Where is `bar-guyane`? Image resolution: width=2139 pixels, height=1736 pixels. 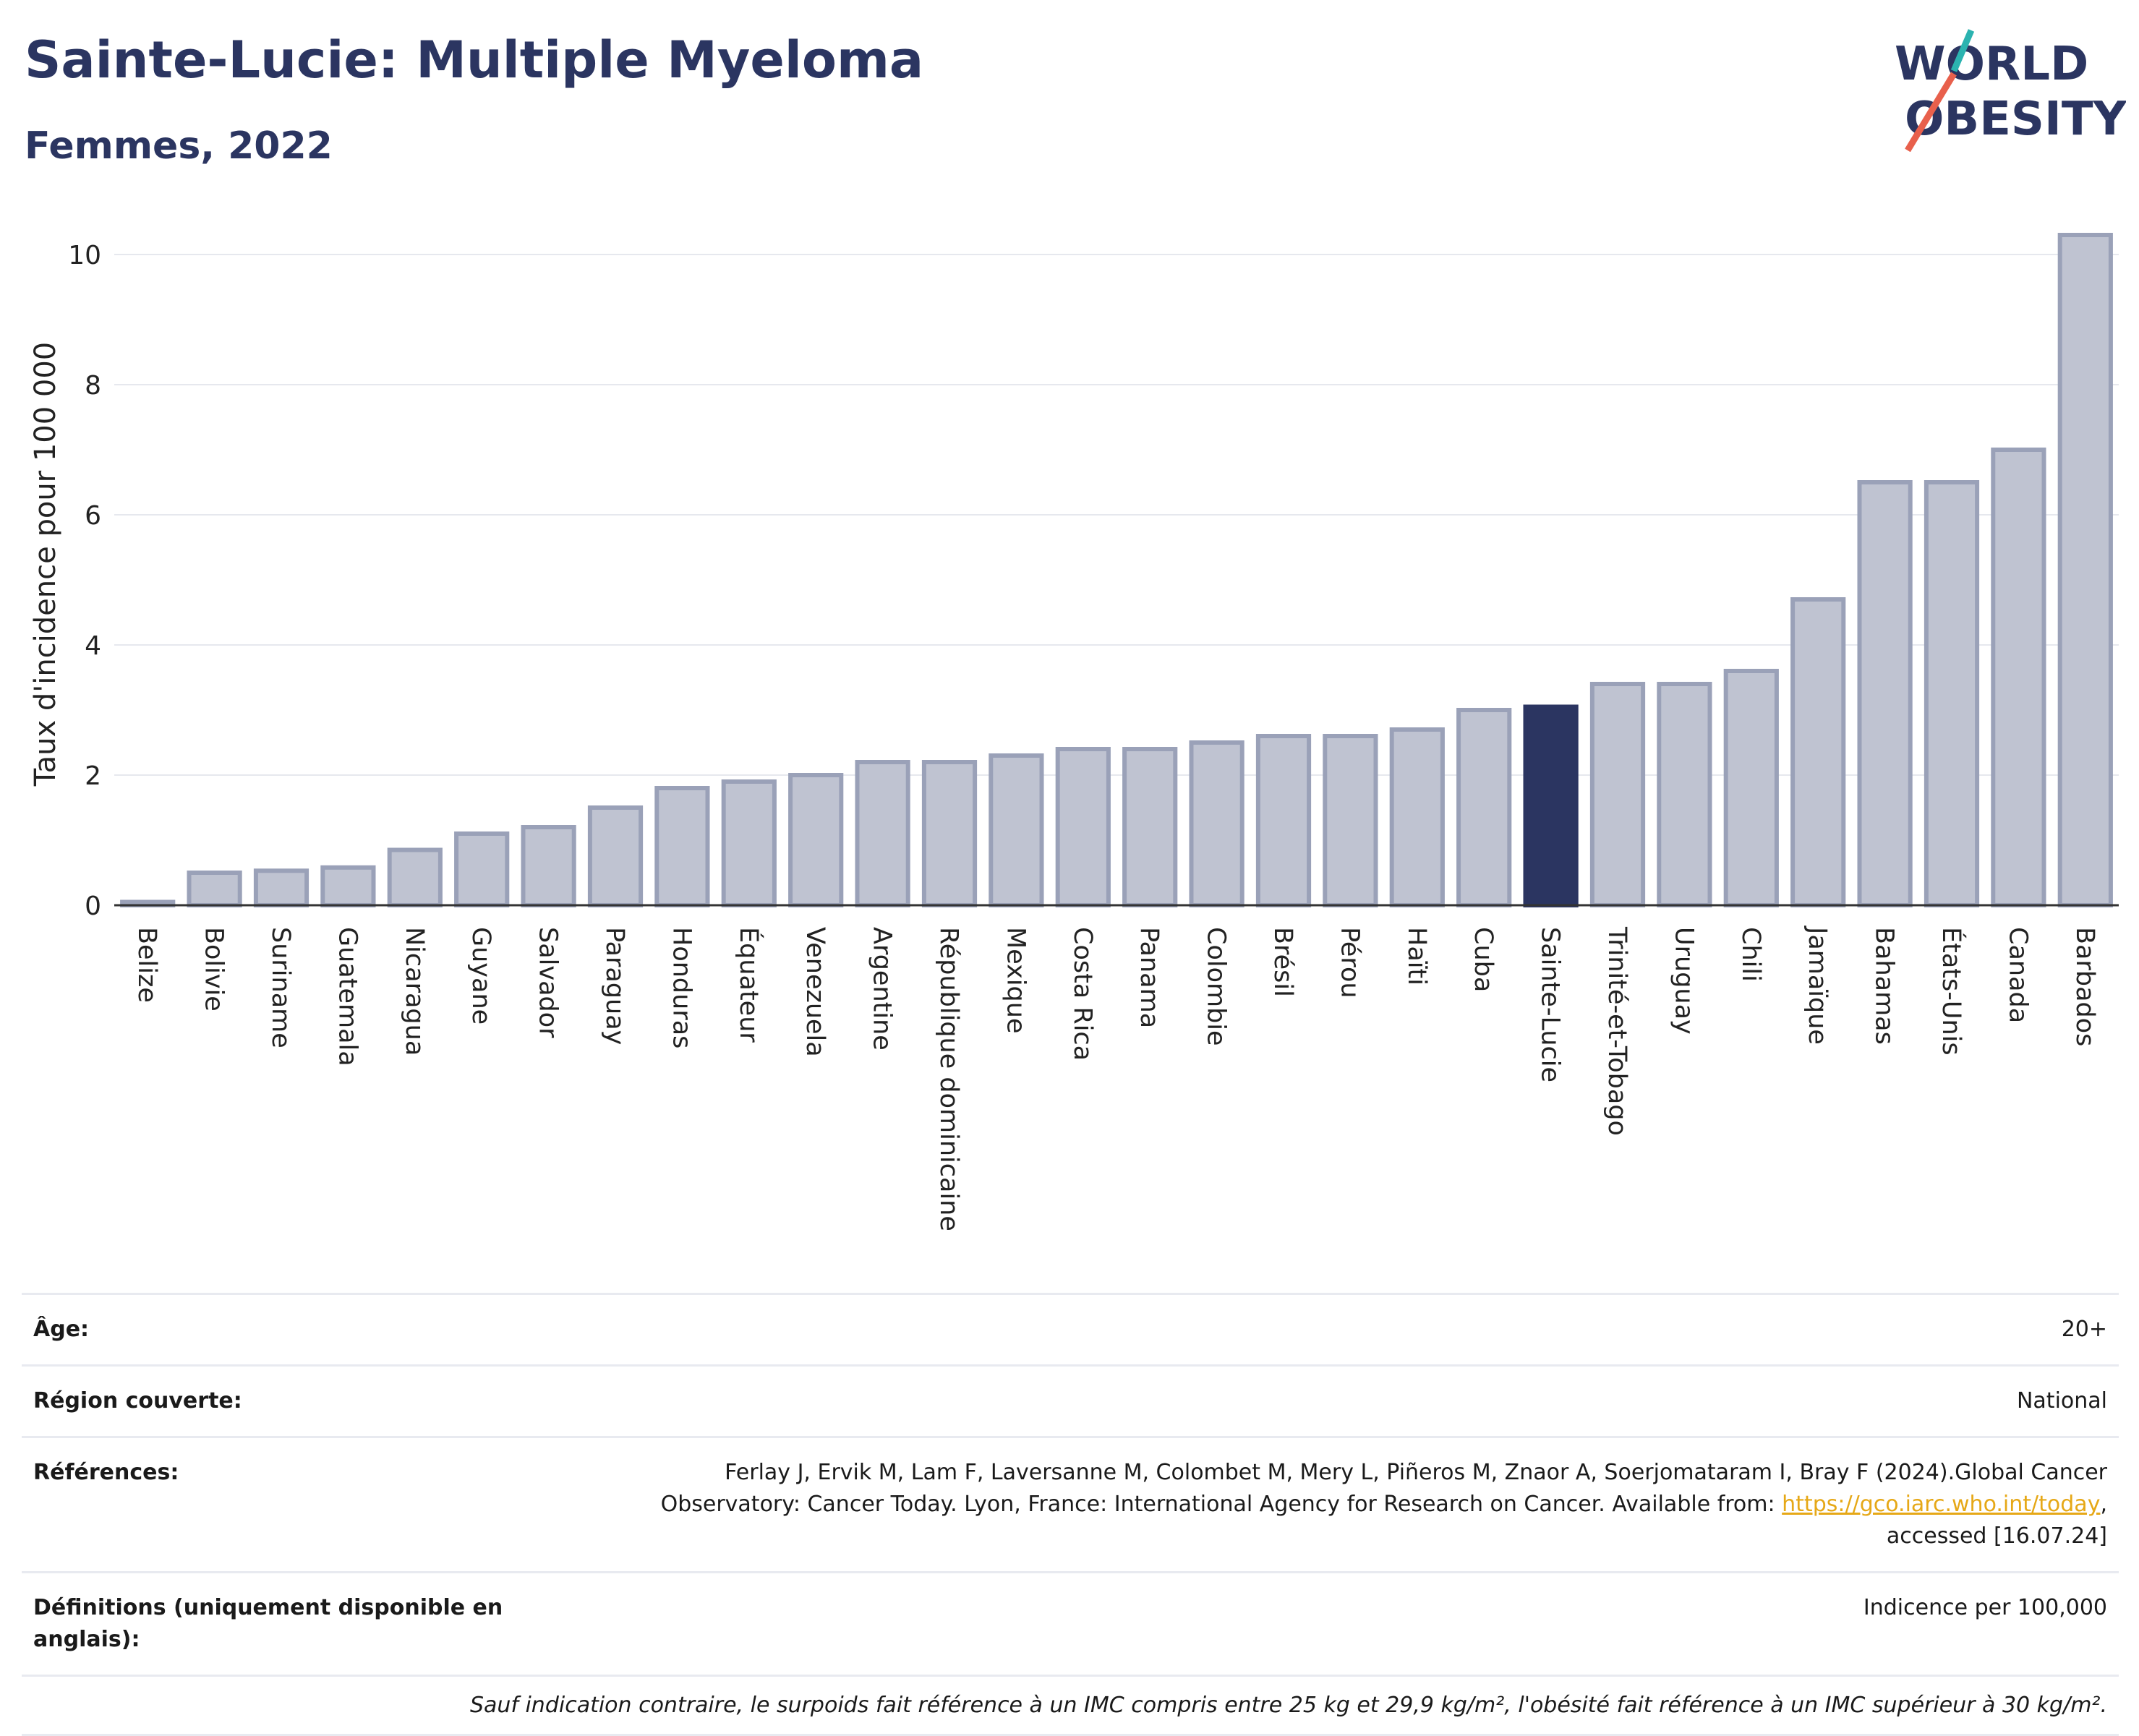
bar-guyane is located at coordinates (482, 869).